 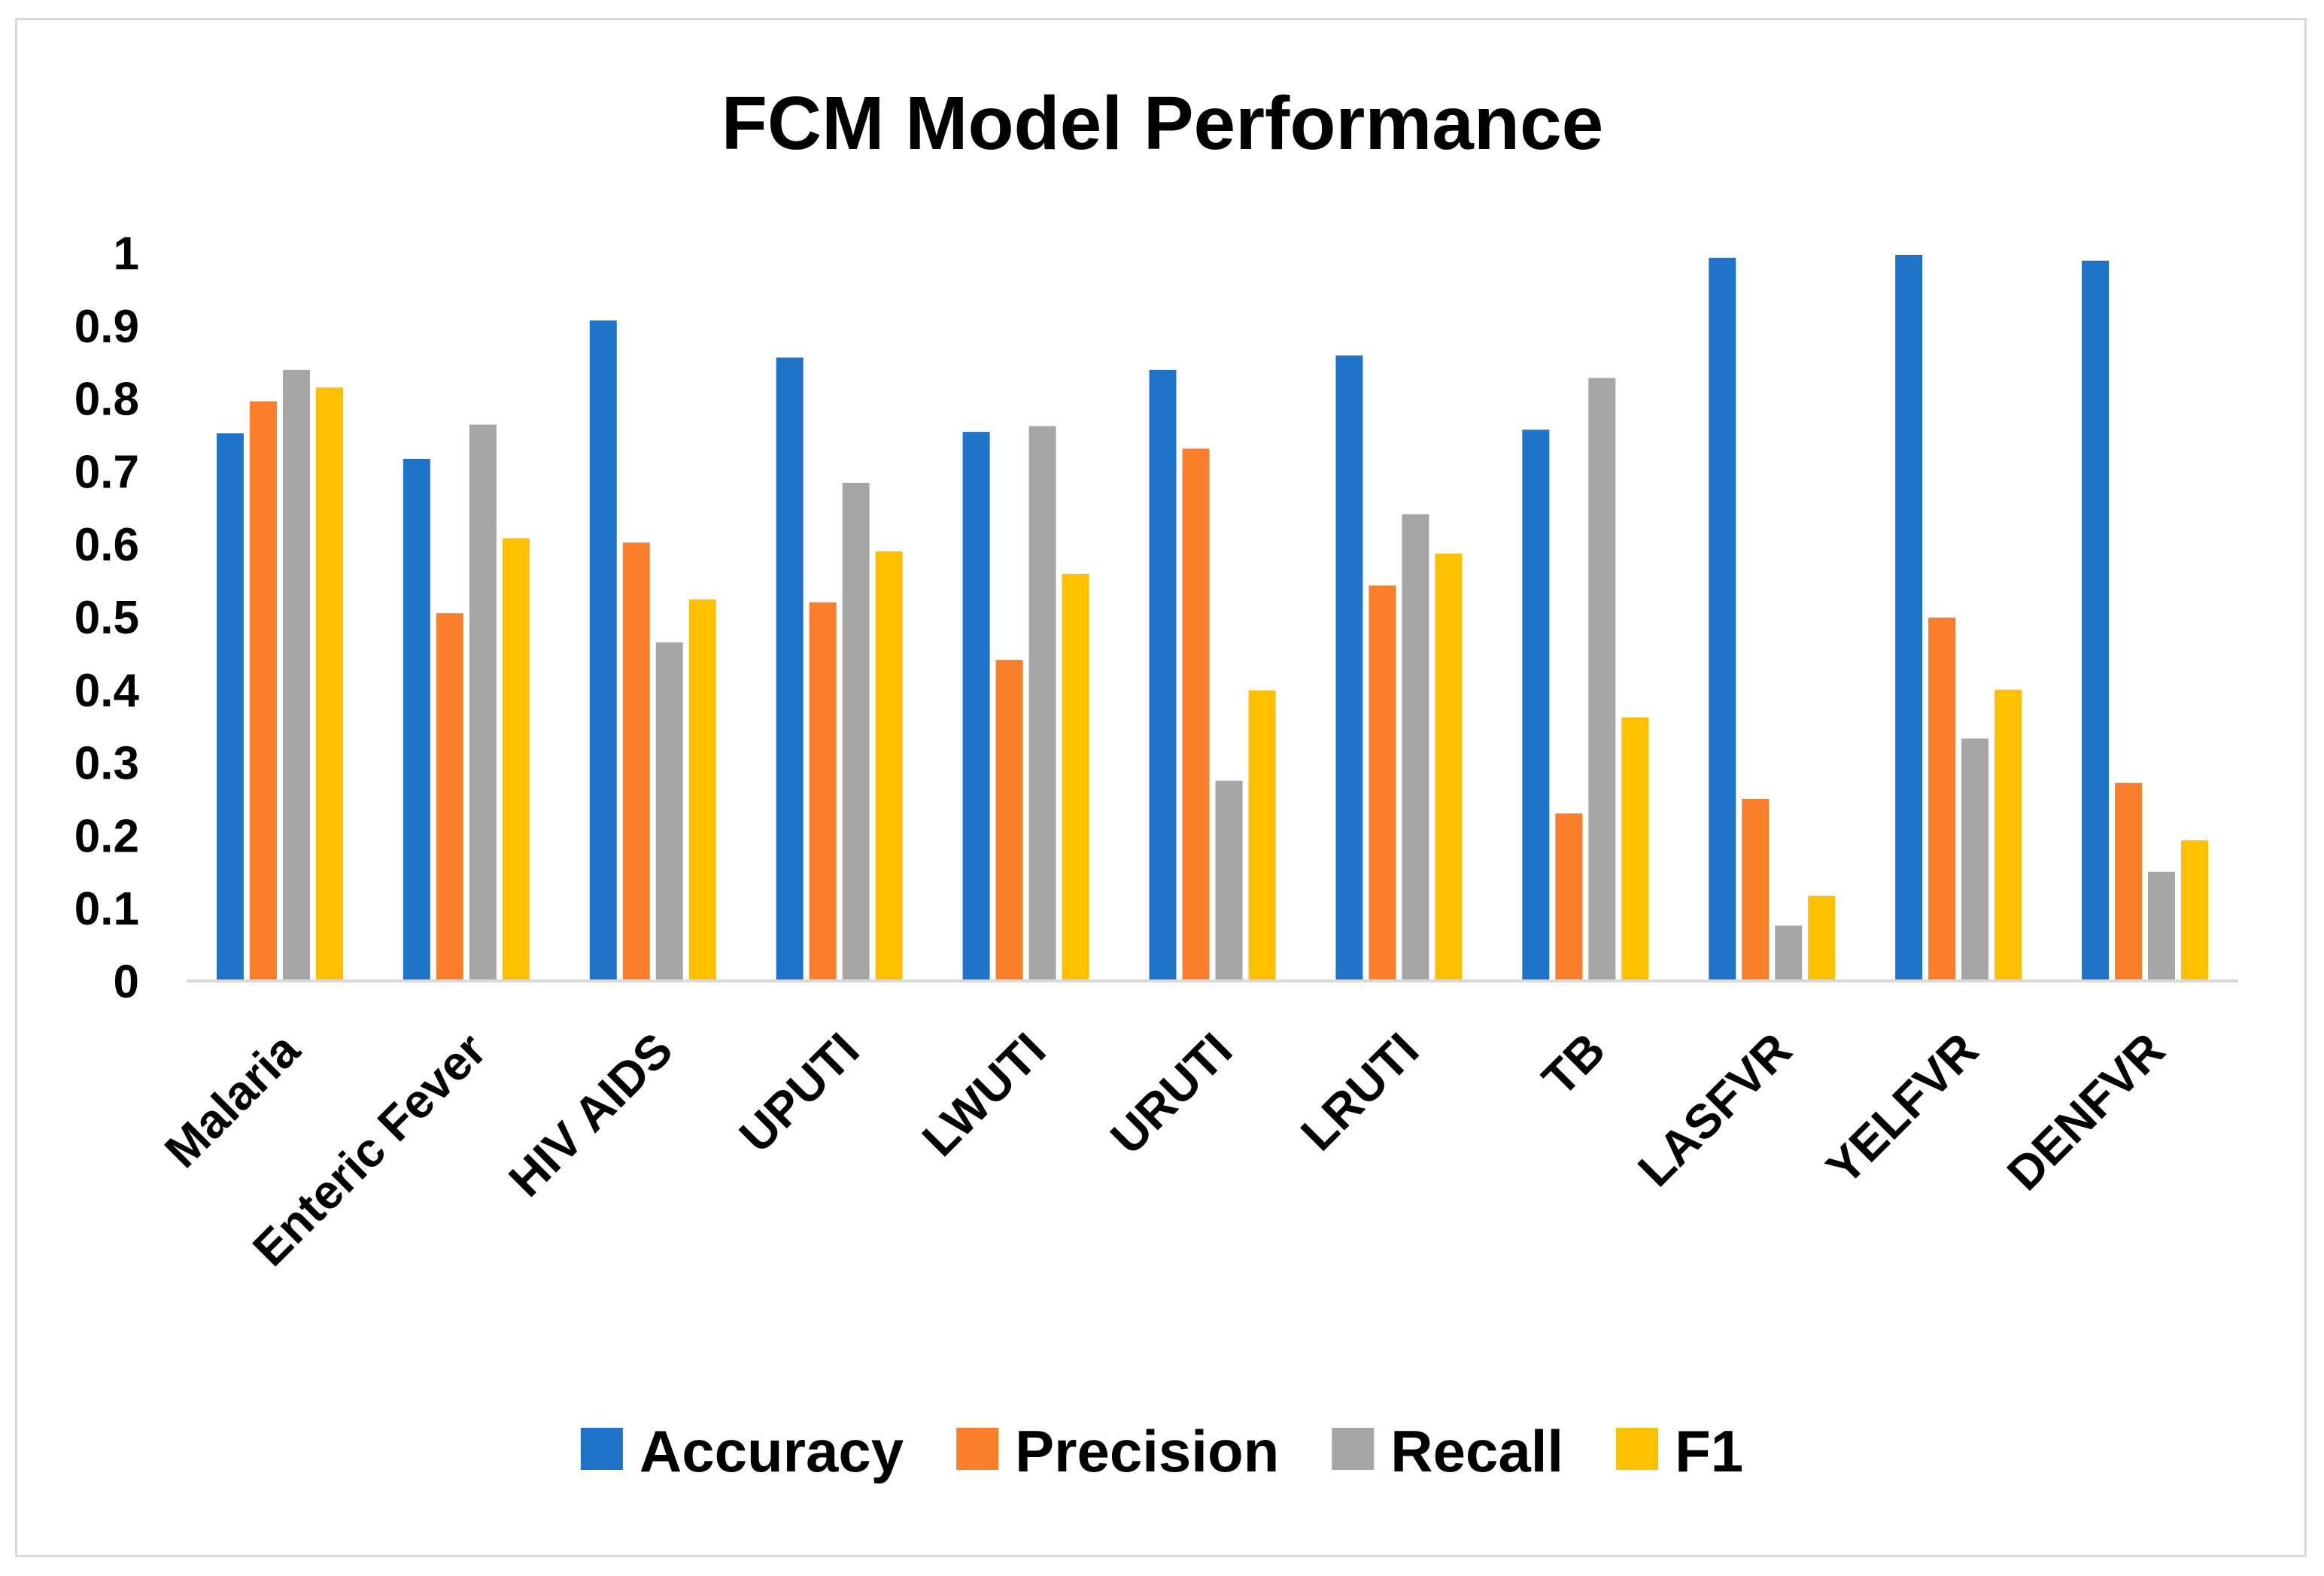 I want to click on bar-accuracy-uruti, so click(x=1163, y=675).